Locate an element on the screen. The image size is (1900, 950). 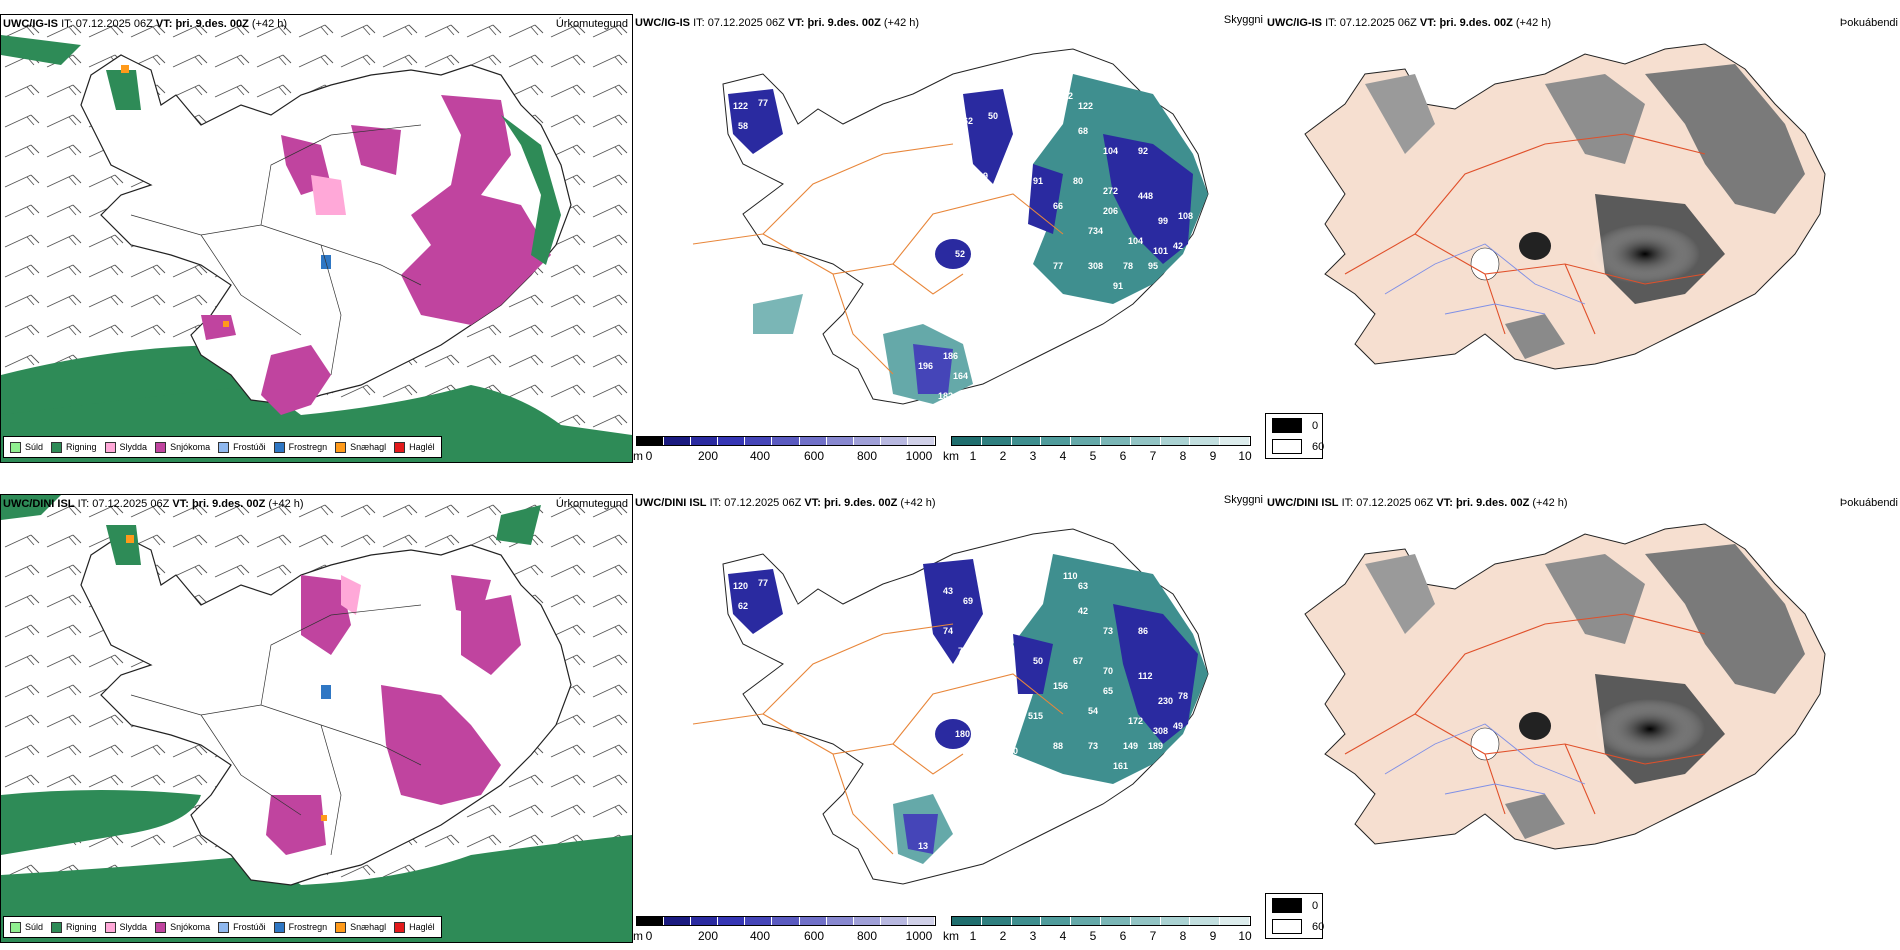
visibility-tick: 7 is located at coordinates (1153, 936).